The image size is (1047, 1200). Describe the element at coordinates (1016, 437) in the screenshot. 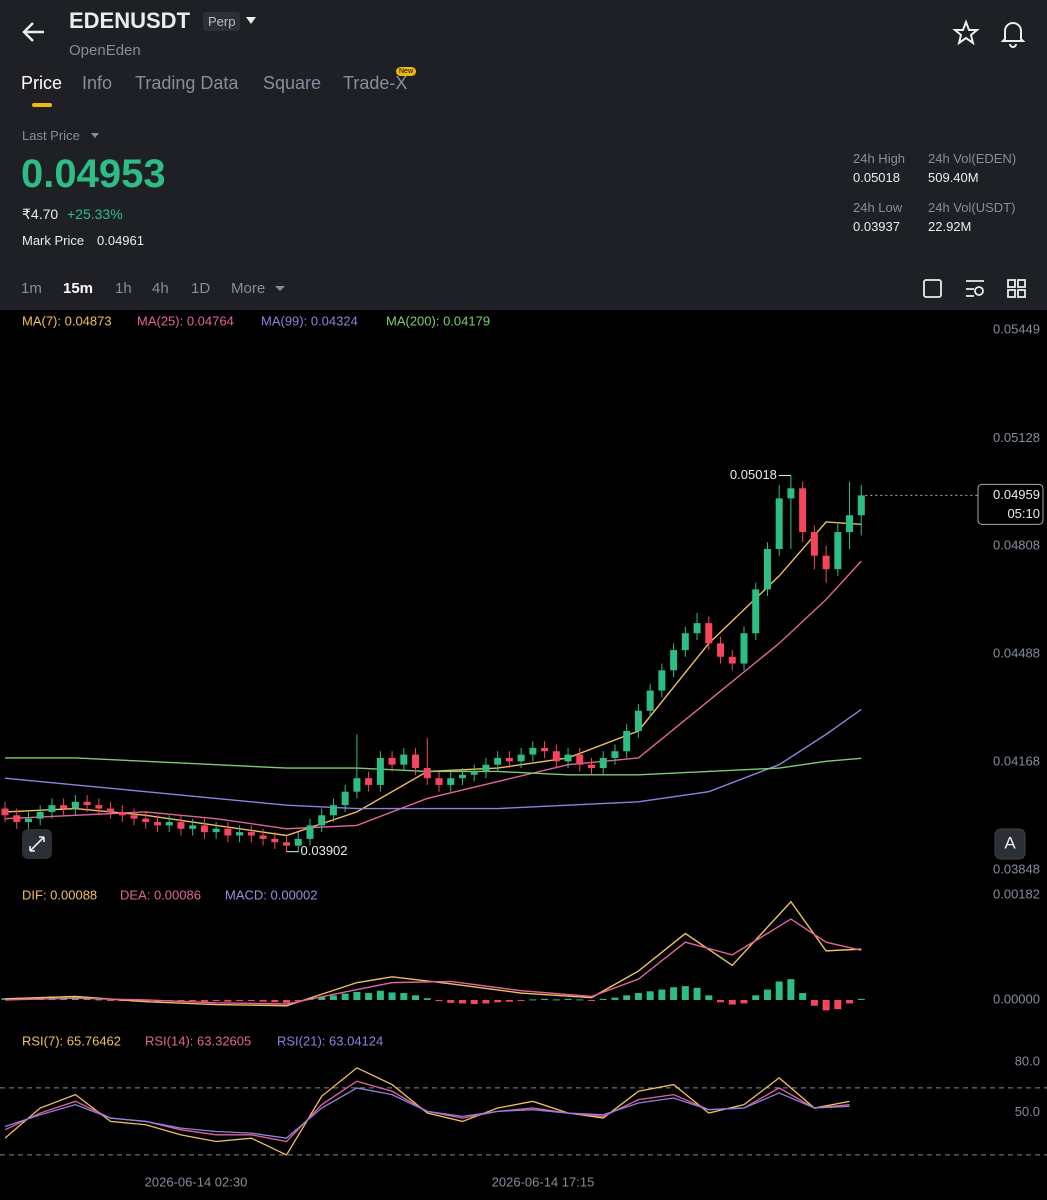

I see `y-tick-label: 0.05128` at that location.